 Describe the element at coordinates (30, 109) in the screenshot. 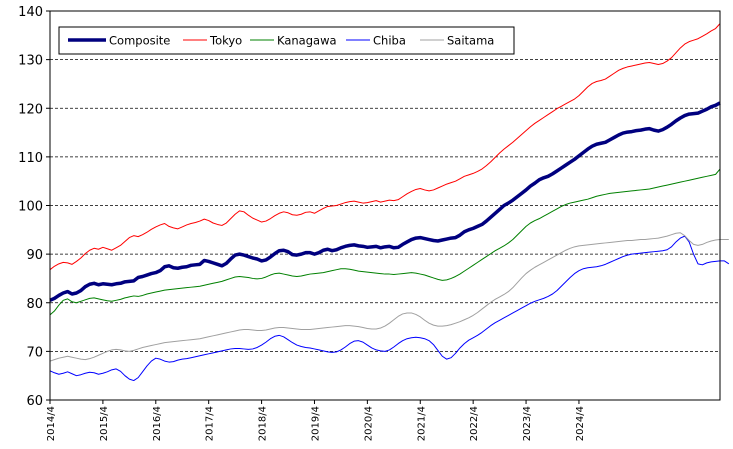

I see `y-tick-label: 120` at that location.